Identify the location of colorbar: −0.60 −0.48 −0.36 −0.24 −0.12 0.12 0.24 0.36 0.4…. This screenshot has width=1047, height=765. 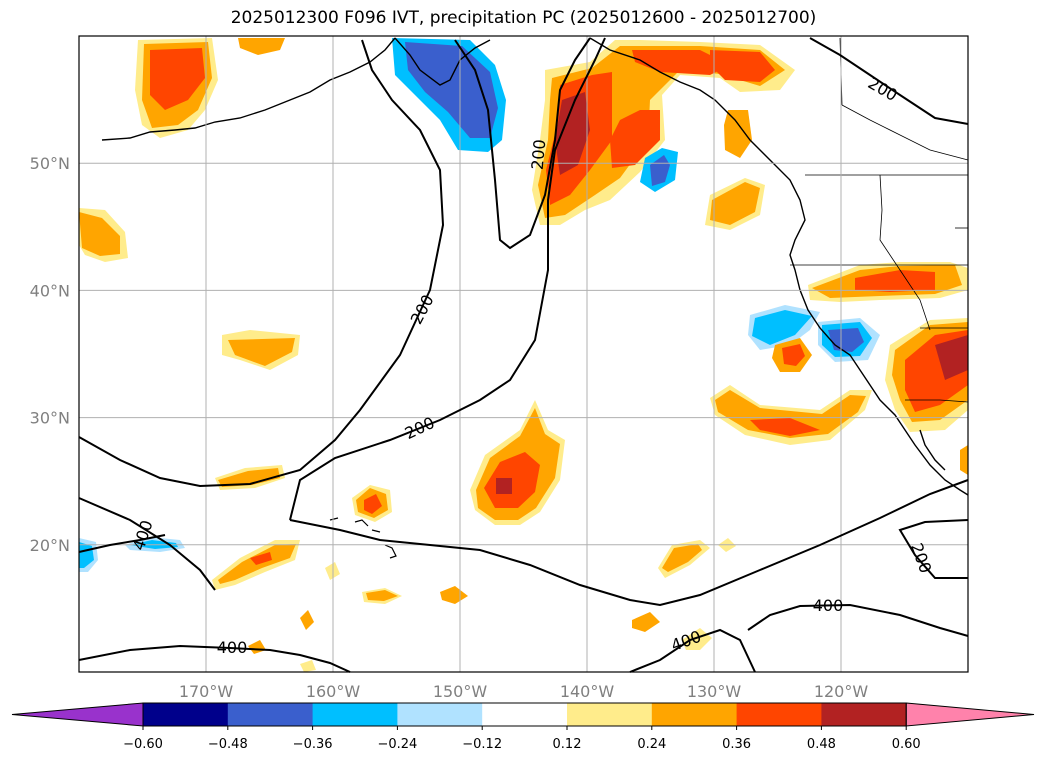
(523, 727).